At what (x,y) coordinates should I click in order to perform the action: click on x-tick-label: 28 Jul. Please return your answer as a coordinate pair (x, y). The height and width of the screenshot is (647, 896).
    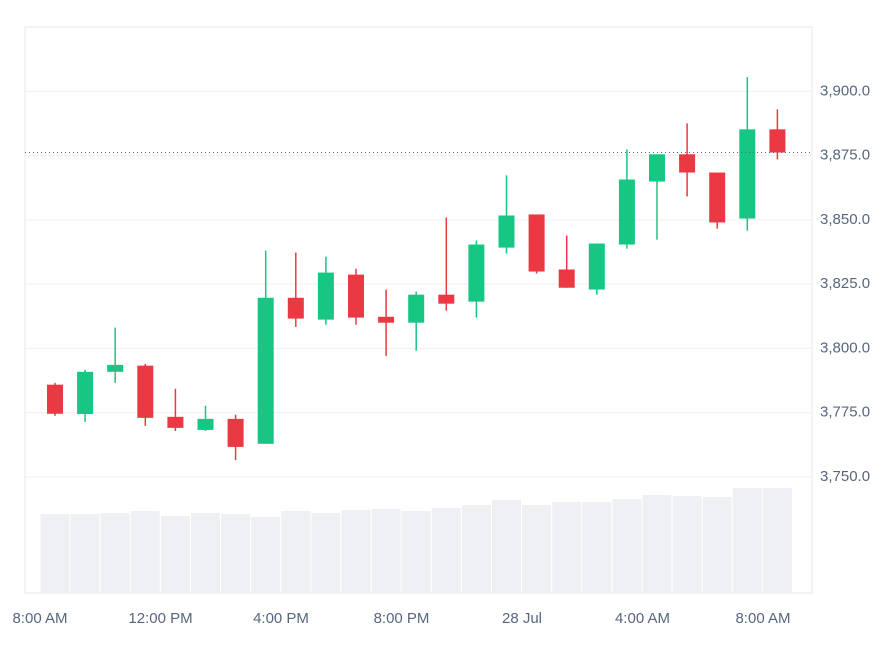
    Looking at the image, I should click on (522, 618).